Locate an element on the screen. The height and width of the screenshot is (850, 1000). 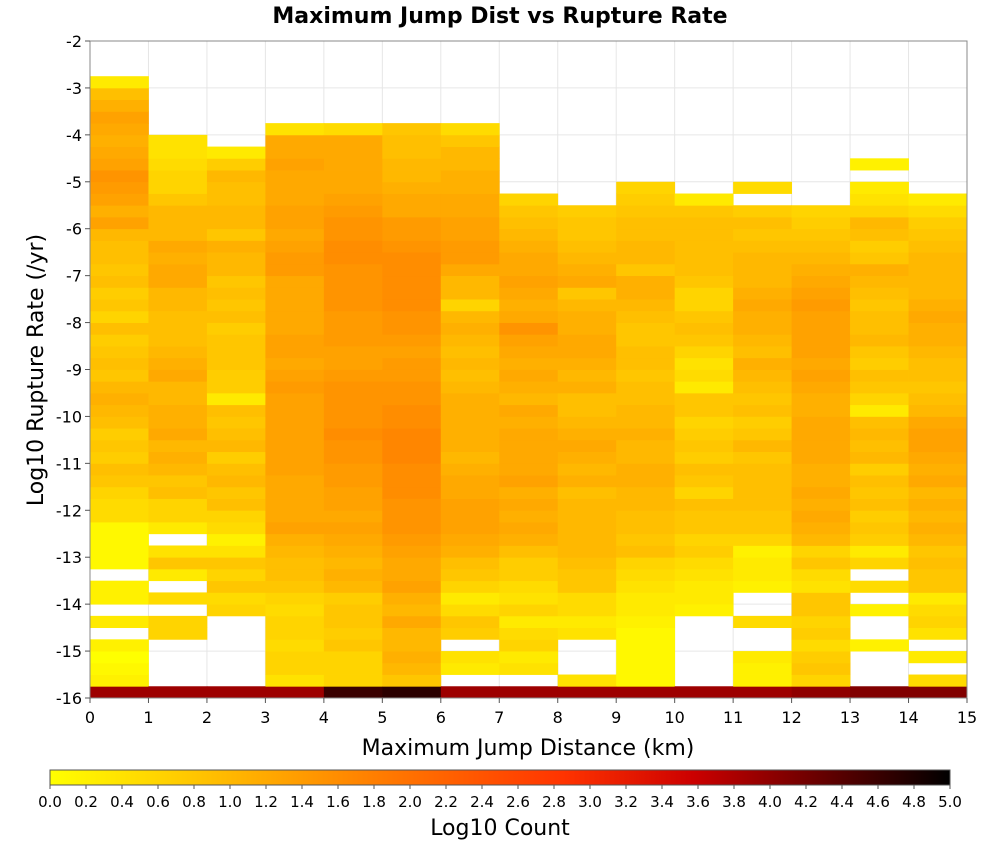
colorbar-tick-label: 5.0 is located at coordinates (950, 802).